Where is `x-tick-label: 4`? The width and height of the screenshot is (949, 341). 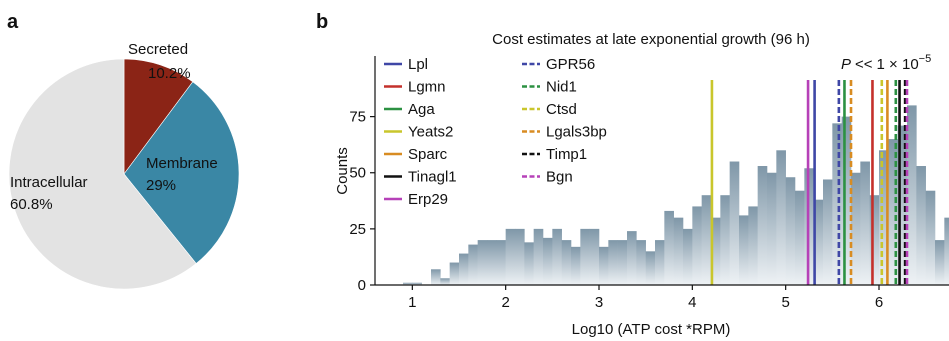
x-tick-label: 4 is located at coordinates (692, 302).